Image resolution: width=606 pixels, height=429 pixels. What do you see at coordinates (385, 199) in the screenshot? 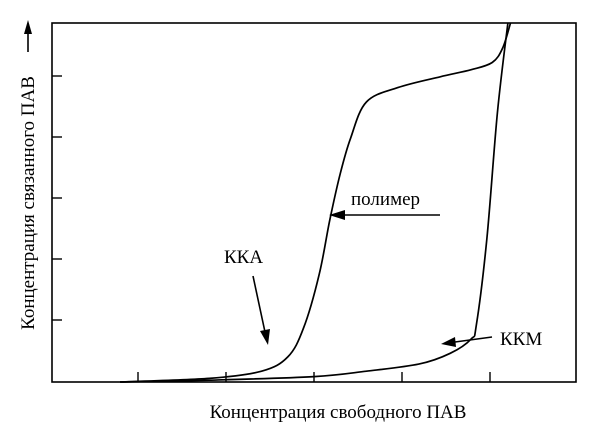
I see `annotation-polymer-label: полимер` at bounding box center [385, 199].